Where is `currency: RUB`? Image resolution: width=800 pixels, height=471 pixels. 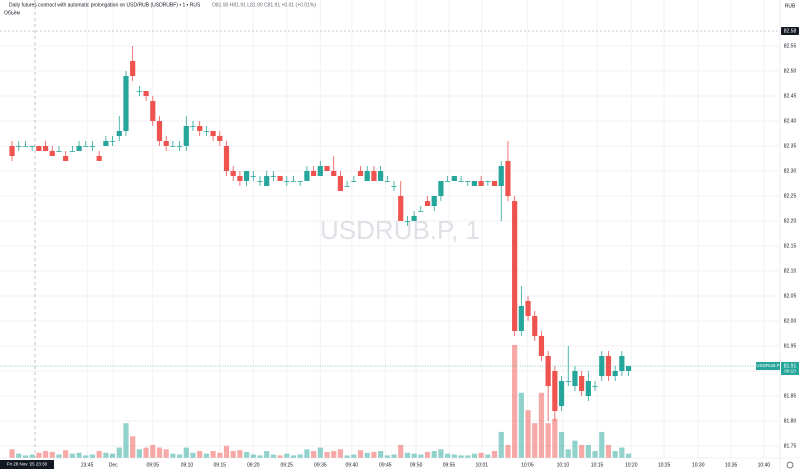
currency: RUB is located at coordinates (790, 6).